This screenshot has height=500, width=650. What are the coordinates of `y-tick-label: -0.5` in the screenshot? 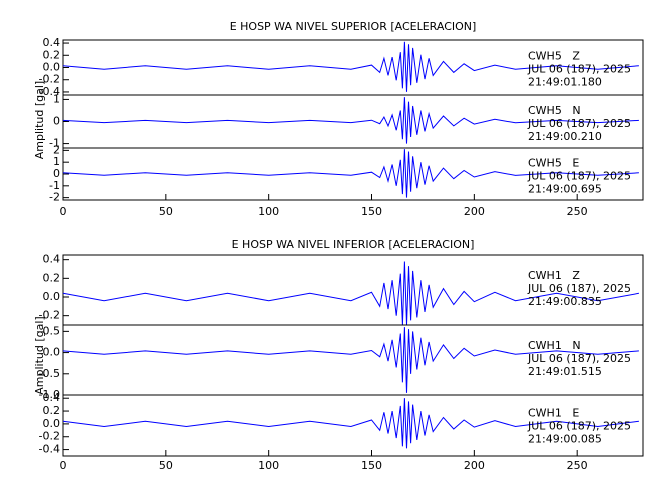 It's located at (49, 373).